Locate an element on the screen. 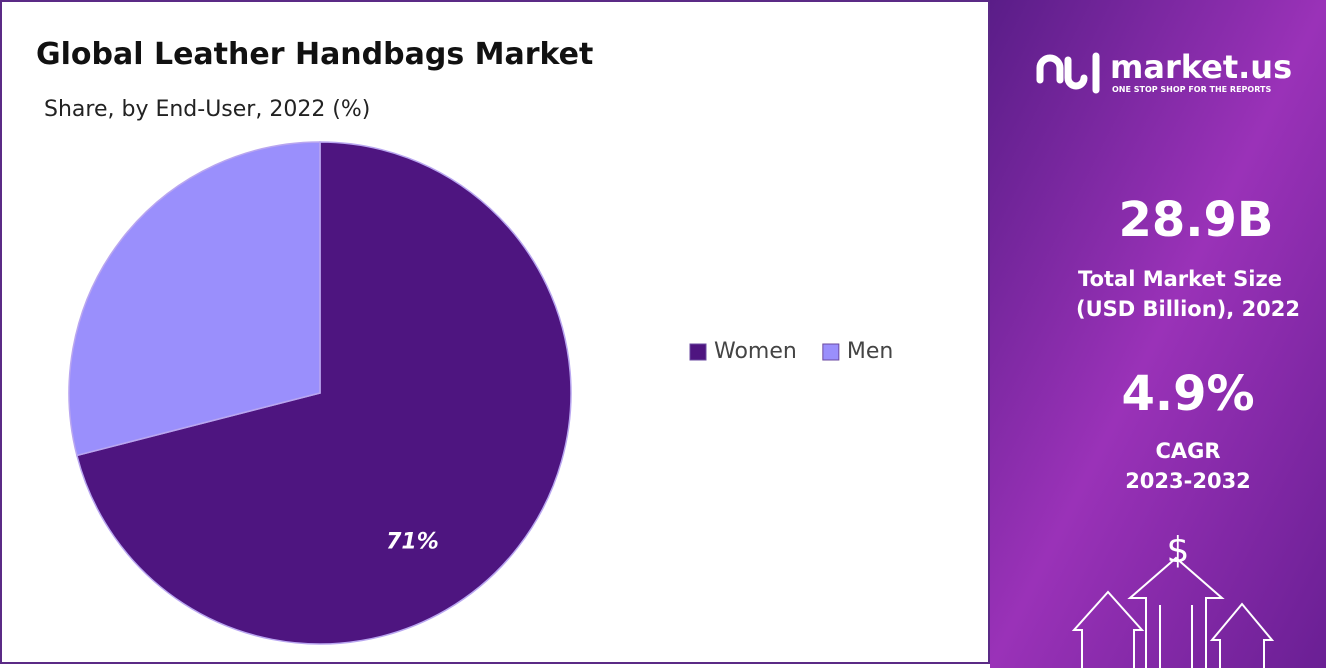 This screenshot has height=668, width=1326. legend-label: Women is located at coordinates (755, 351).